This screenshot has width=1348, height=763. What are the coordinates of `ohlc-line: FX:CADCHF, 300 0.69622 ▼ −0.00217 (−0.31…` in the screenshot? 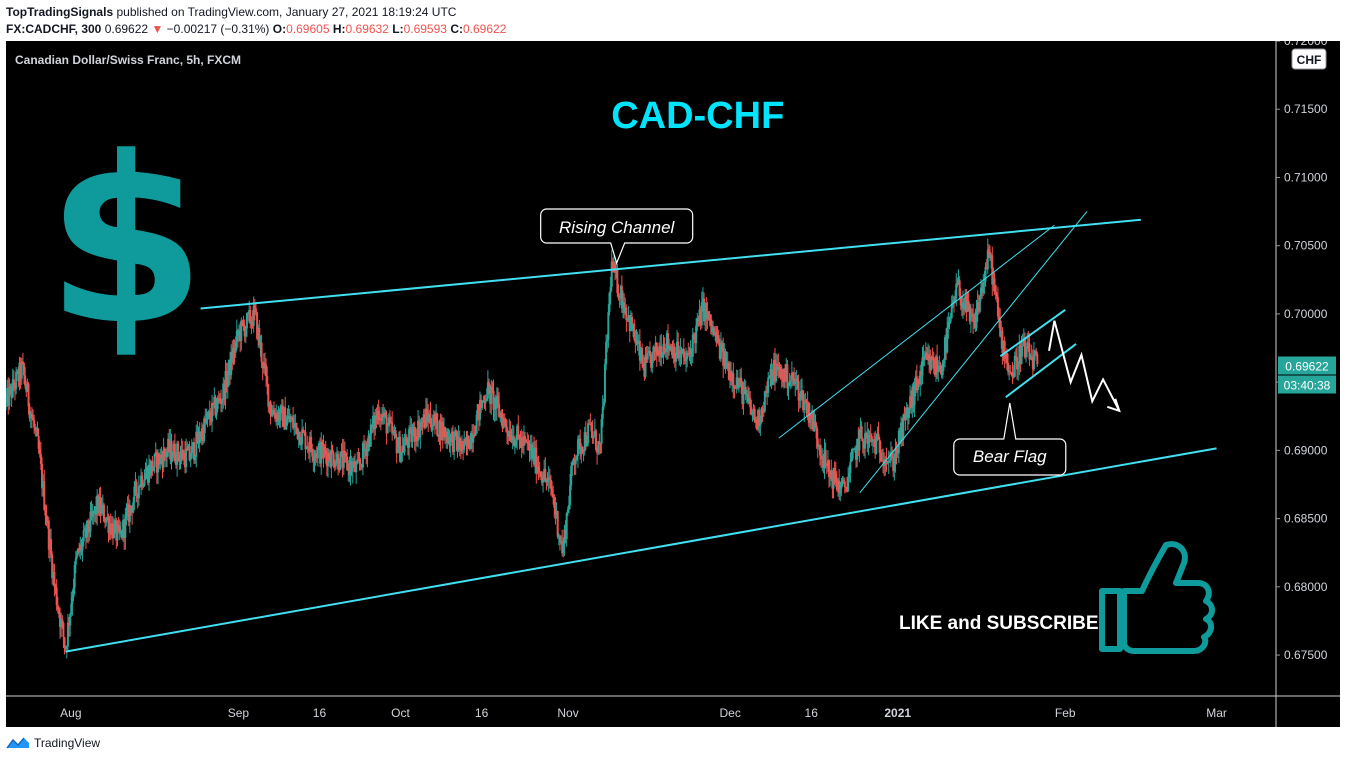 It's located at (256, 29).